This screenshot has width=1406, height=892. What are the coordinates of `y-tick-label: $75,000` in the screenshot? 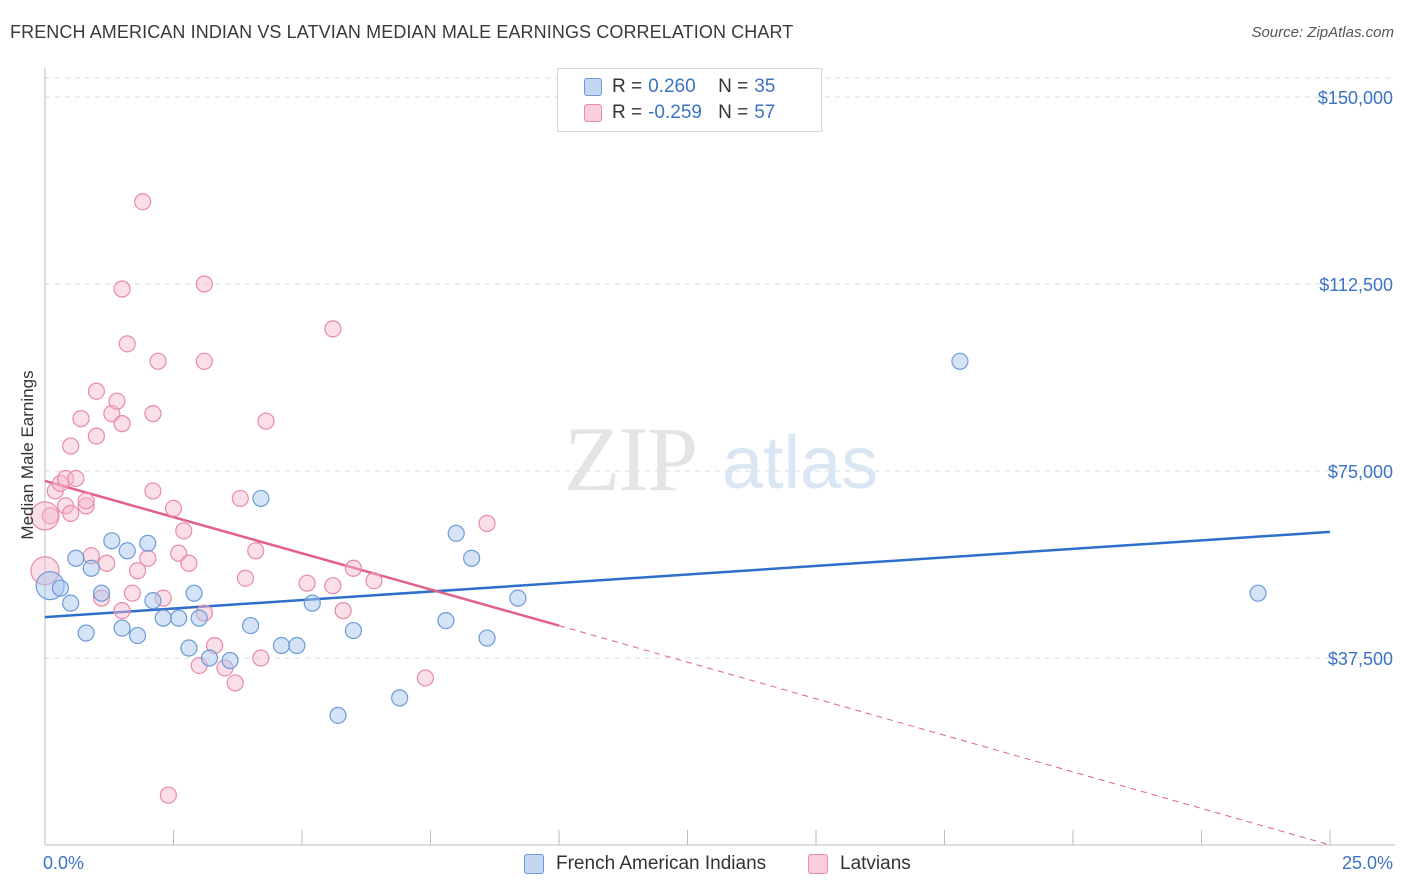 It's located at (1360, 472).